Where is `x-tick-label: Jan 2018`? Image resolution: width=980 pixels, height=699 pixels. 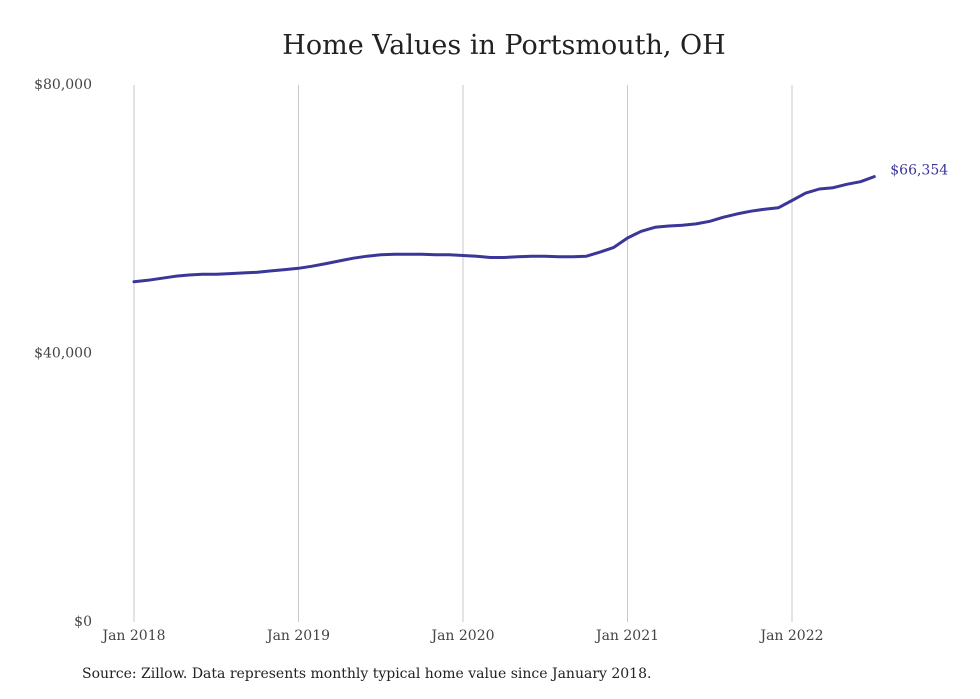
x-tick-label: Jan 2018 is located at coordinates (132, 636).